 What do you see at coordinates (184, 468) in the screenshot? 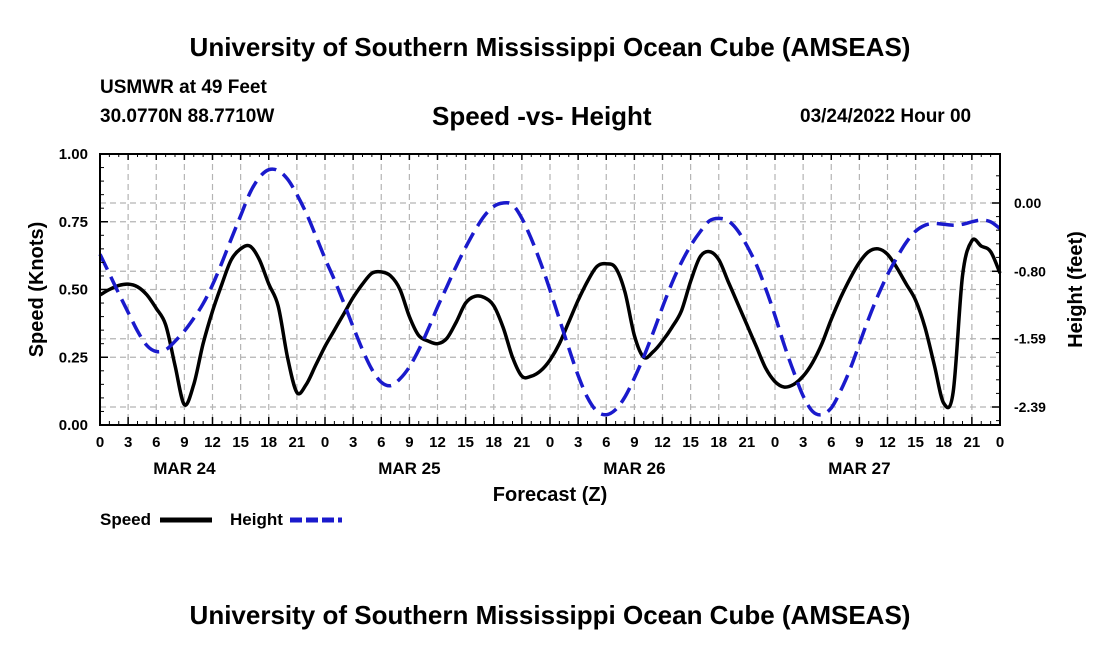
I see `date-label: MAR 24` at bounding box center [184, 468].